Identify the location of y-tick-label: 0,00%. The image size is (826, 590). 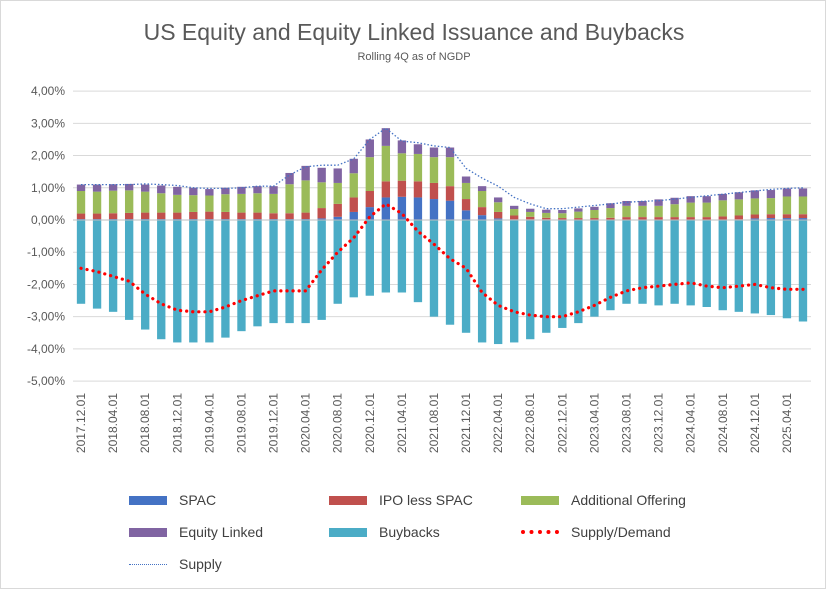
(48, 220).